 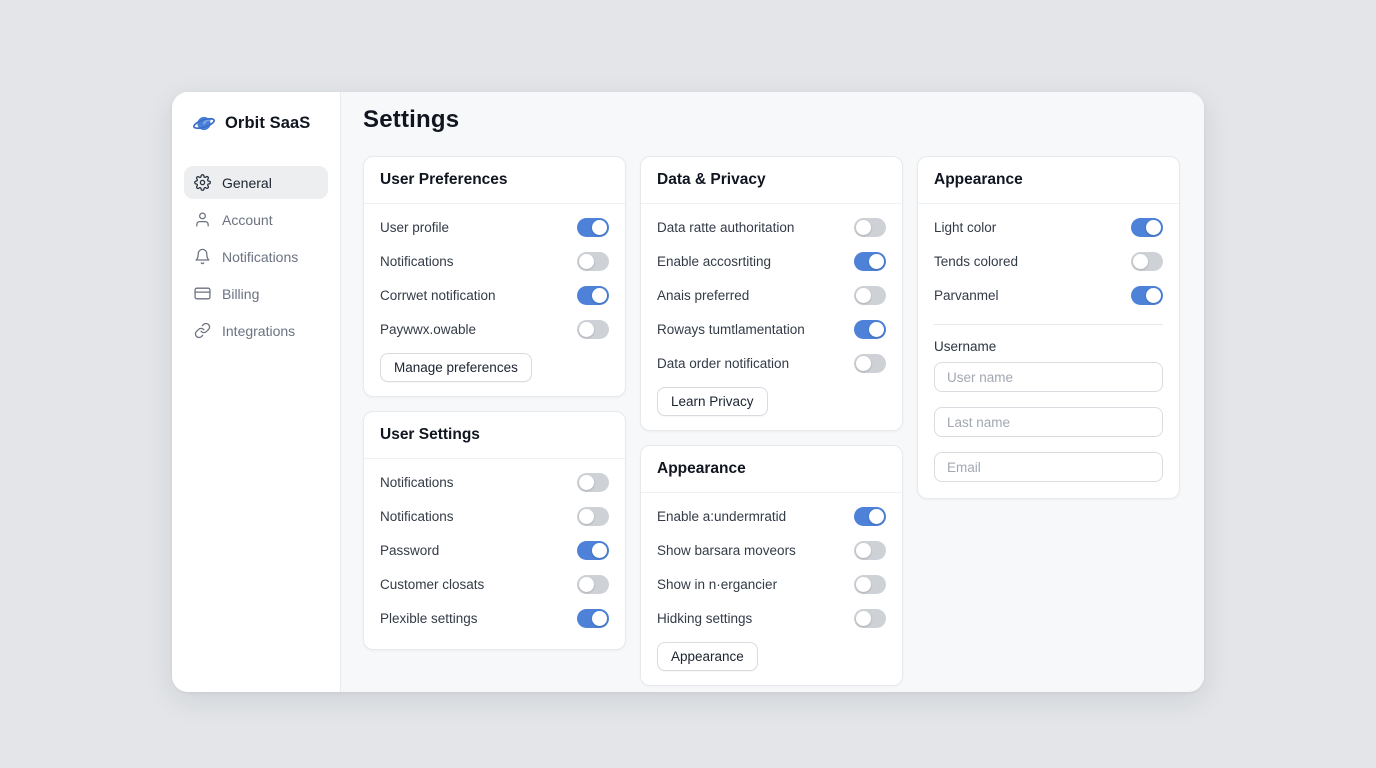 What do you see at coordinates (444, 179) in the screenshot?
I see `card-title: User Preferences` at bounding box center [444, 179].